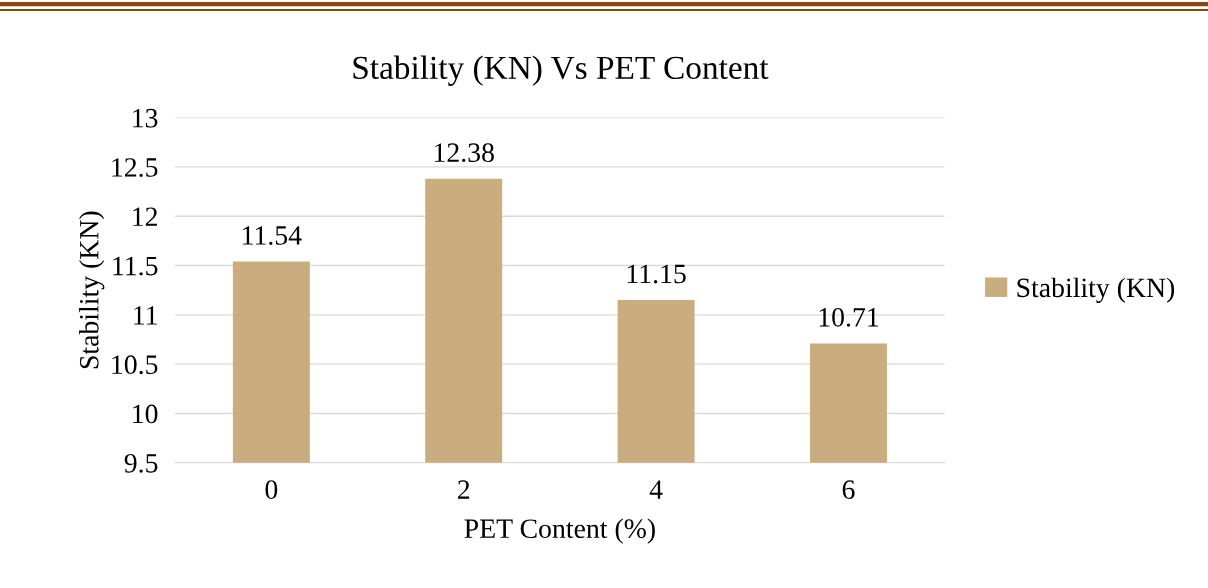 Image resolution: width=1208 pixels, height=588 pixels. Describe the element at coordinates (135, 266) in the screenshot. I see `y-tick-label: 11.5` at that location.